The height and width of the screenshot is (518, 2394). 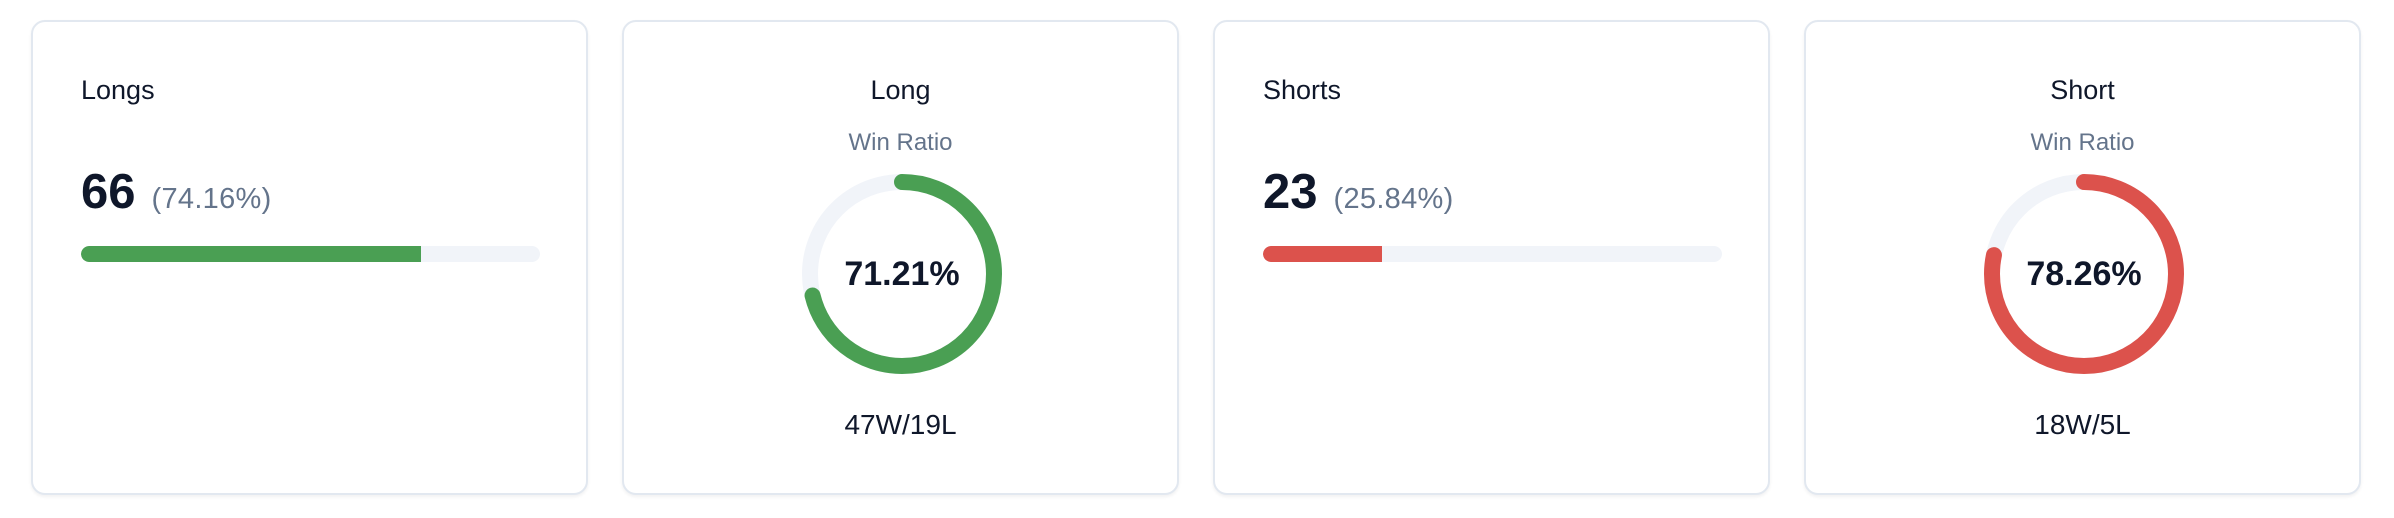 What do you see at coordinates (900, 424) in the screenshot?
I see `win-loss-record: 47W/19L` at bounding box center [900, 424].